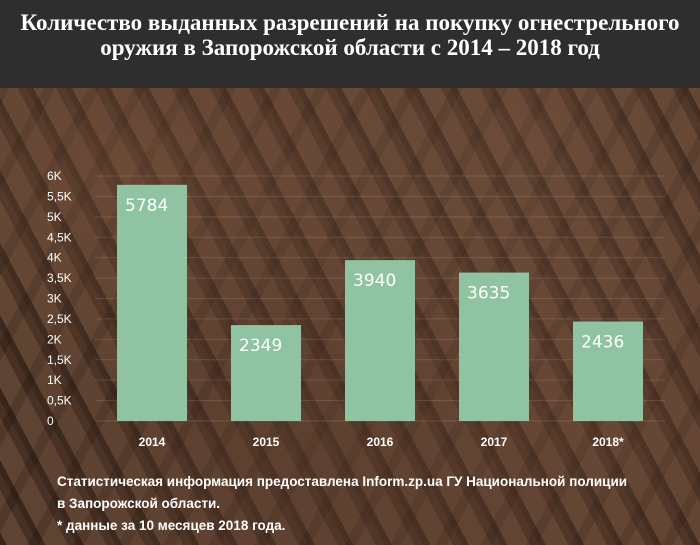 This screenshot has width=700, height=545. What do you see at coordinates (260, 346) in the screenshot?
I see `data-label: 2349` at bounding box center [260, 346].